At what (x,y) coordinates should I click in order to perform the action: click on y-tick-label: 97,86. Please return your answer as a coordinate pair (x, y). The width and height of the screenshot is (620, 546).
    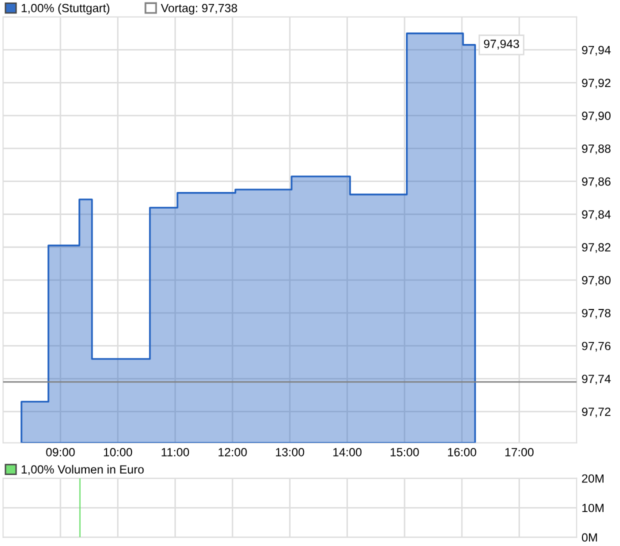
    Looking at the image, I should click on (596, 182).